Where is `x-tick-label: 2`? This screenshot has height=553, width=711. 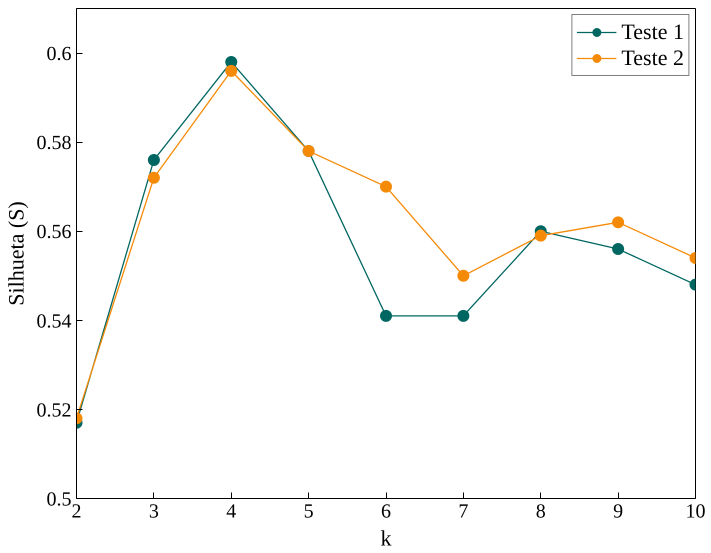
x-tick-label: 2 is located at coordinates (77, 511).